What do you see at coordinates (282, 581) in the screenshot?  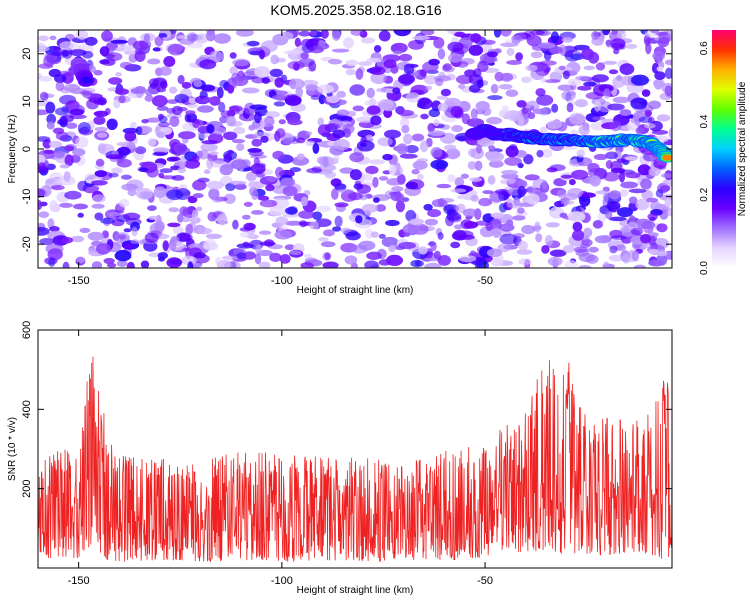 I see `snr-x-tick-label: -100` at bounding box center [282, 581].